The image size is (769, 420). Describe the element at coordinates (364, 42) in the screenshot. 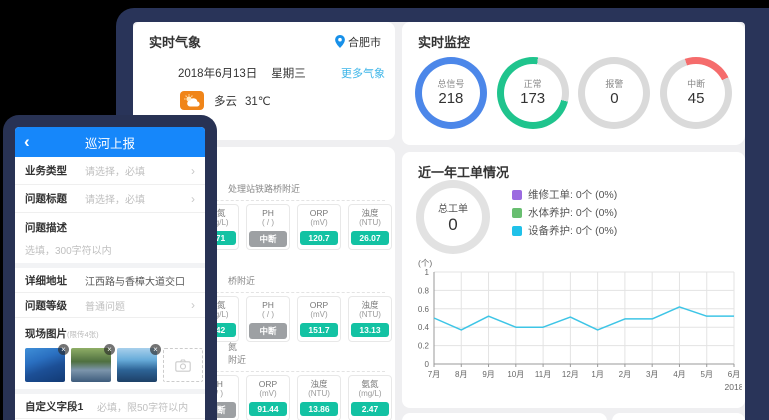

I see `city-label: 合肥市` at that location.